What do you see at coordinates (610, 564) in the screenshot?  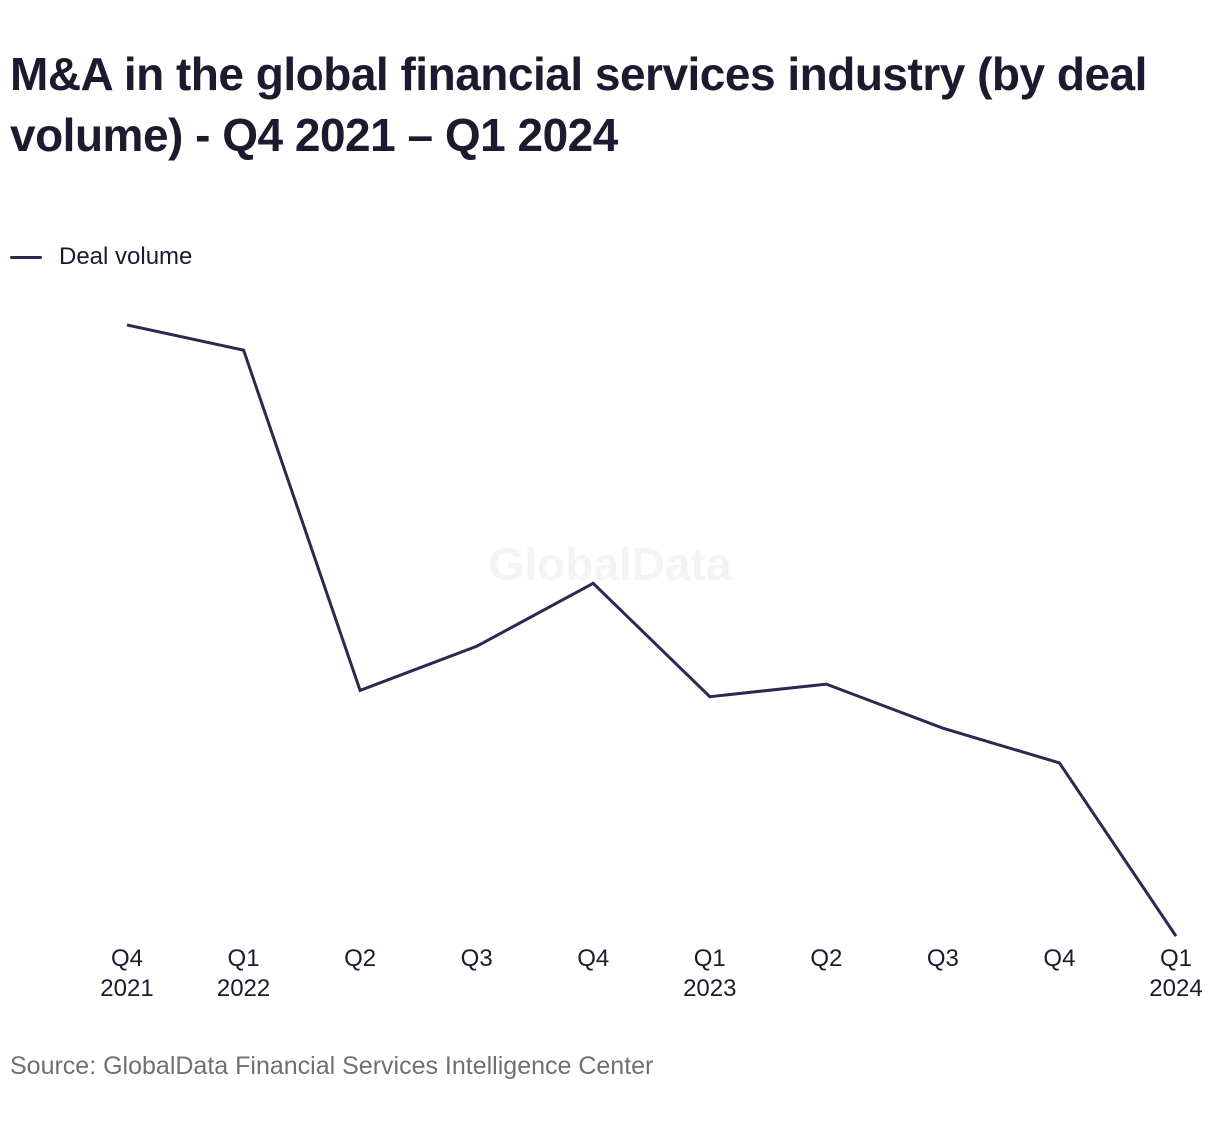 I see `watermark-text: GlobalData` at bounding box center [610, 564].